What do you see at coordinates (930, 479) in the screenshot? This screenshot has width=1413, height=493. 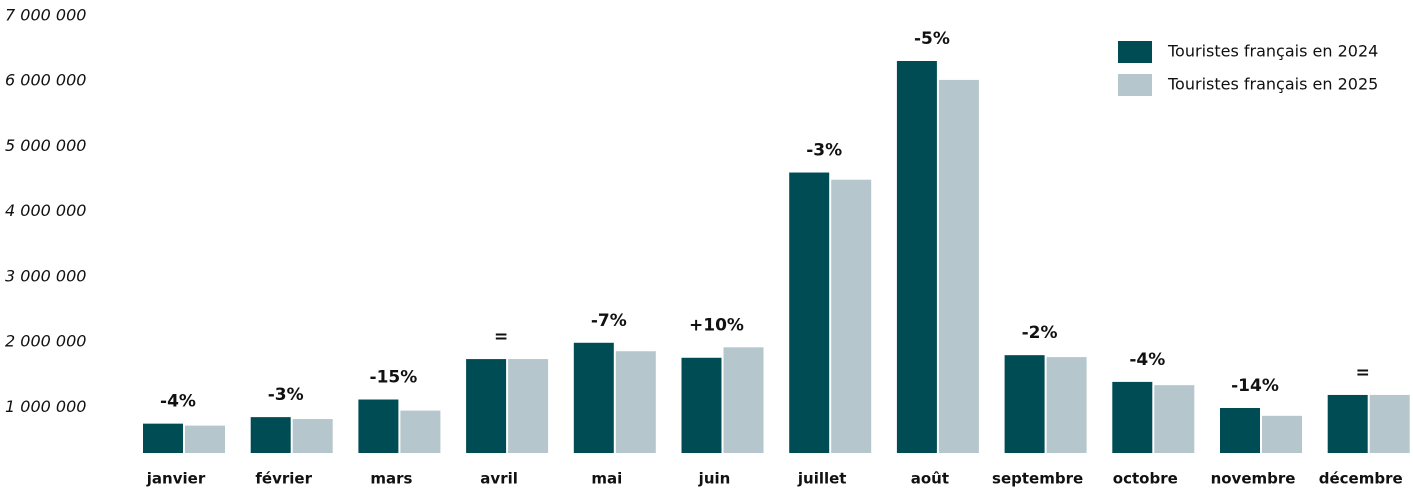 I see `x-tick-label: août` at bounding box center [930, 479].